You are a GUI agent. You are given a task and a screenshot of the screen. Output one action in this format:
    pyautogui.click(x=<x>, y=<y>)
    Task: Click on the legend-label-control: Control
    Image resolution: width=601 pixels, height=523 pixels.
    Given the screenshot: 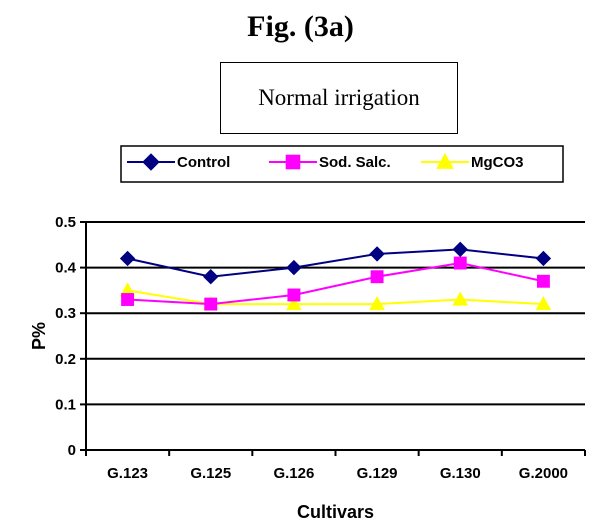 What is the action you would take?
    pyautogui.click(x=203, y=162)
    